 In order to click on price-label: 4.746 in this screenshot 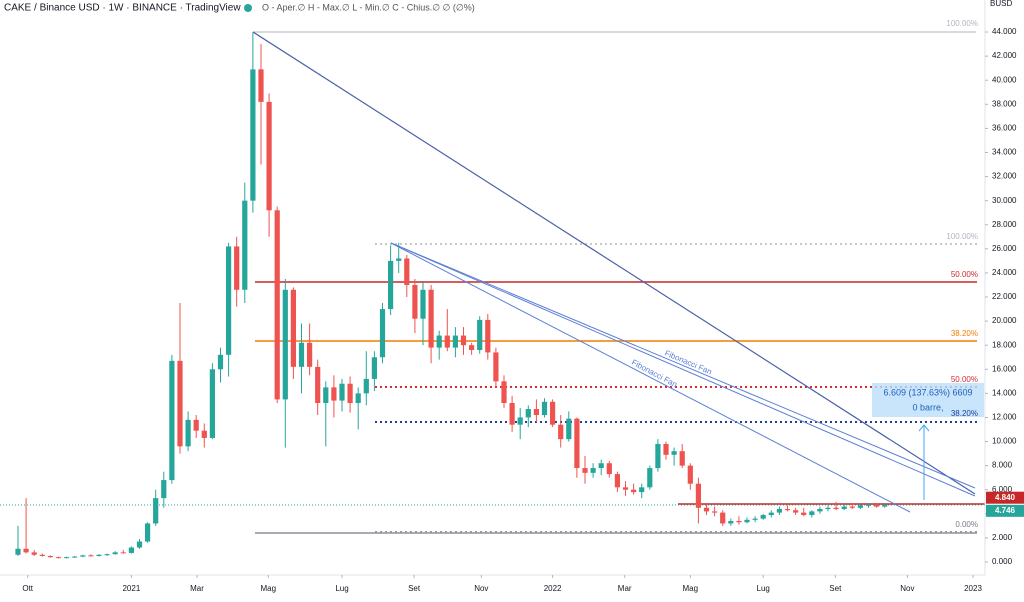, I will do `click(1005, 510)`.